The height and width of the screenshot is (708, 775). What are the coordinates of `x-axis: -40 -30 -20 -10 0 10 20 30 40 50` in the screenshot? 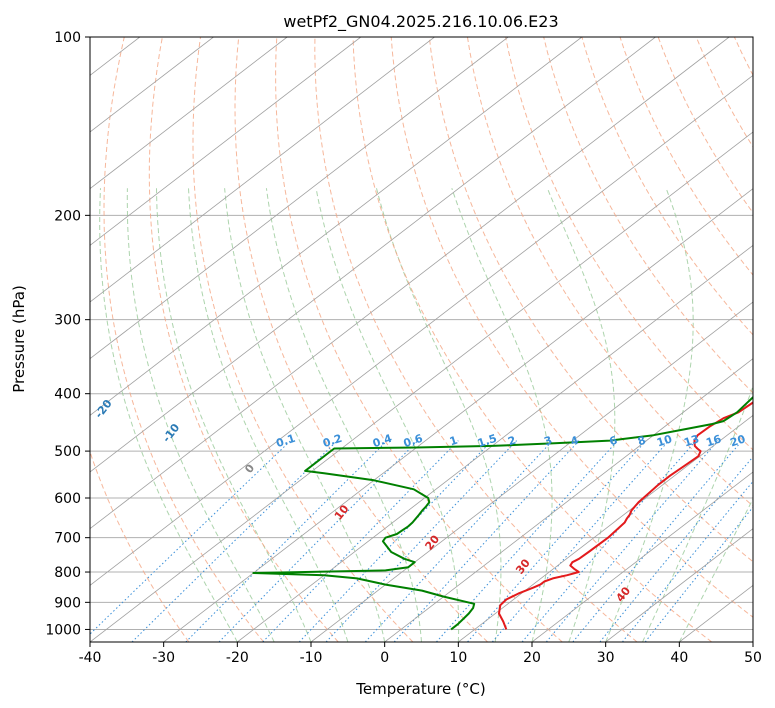 It's located at (420, 654).